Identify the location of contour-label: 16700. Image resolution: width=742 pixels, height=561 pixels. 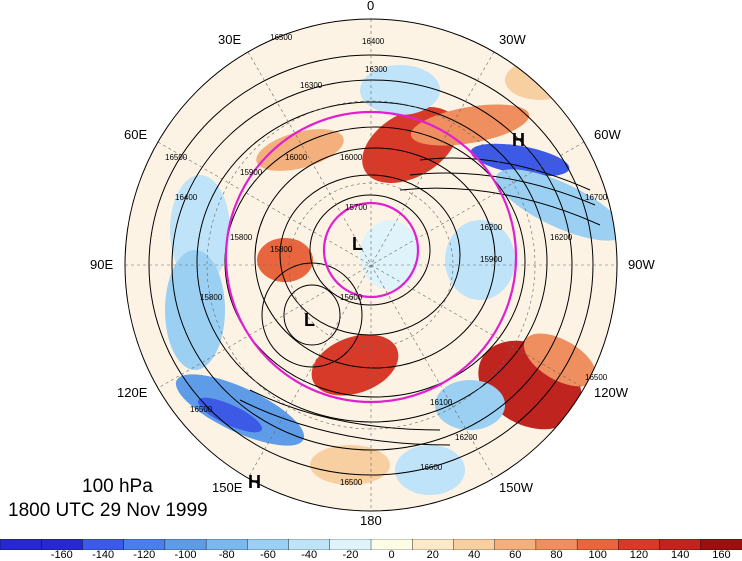
(596, 197).